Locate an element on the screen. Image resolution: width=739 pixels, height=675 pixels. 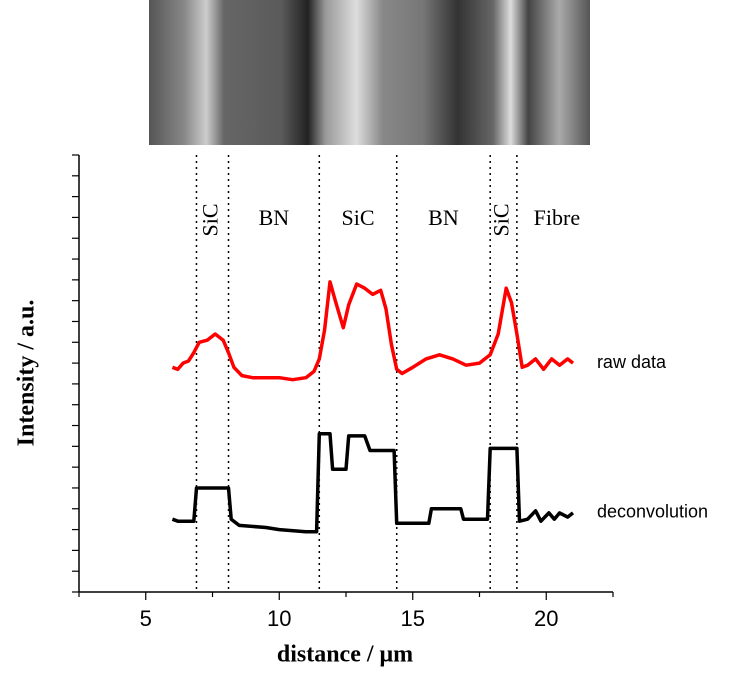
x-tick-label: 5 is located at coordinates (146, 618).